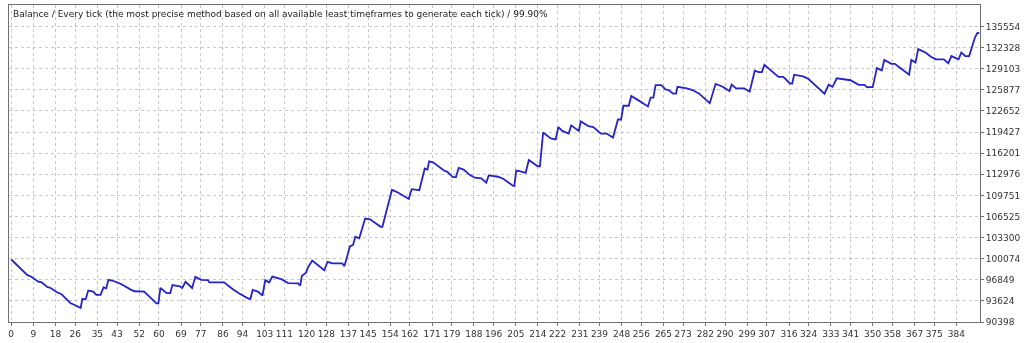 This screenshot has height=343, width=1024. I want to click on x-tick-label: 324, so click(809, 333).